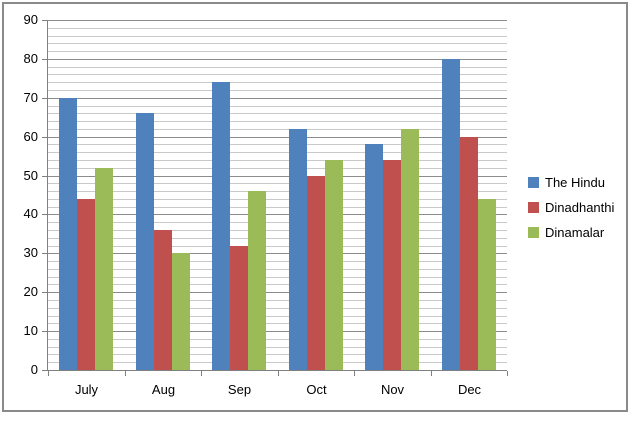 The image size is (636, 426). I want to click on y-axis-tick-label: 60, so click(30, 136).